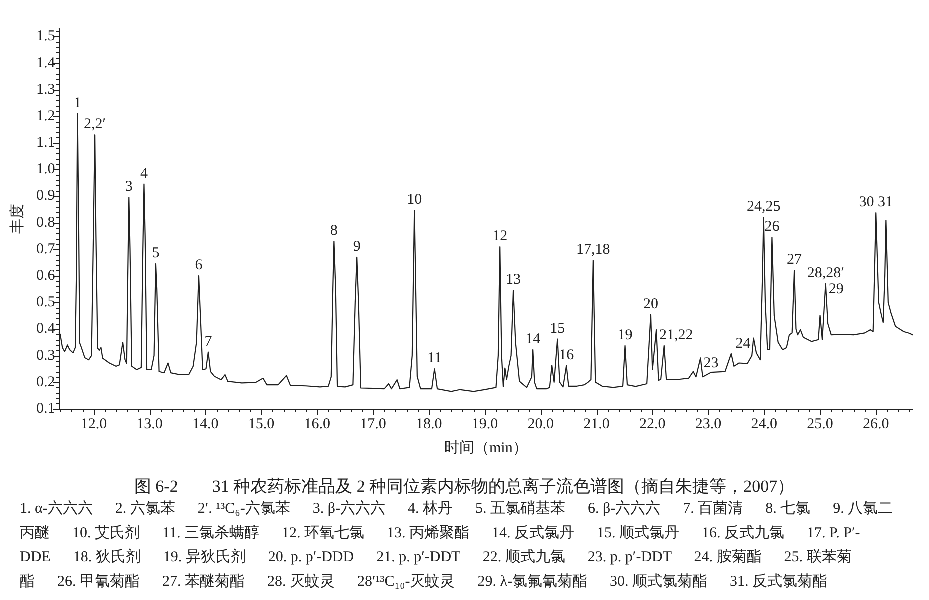 This screenshot has width=929, height=600. What do you see at coordinates (744, 344) in the screenshot?
I see `annotation: 24` at bounding box center [744, 344].